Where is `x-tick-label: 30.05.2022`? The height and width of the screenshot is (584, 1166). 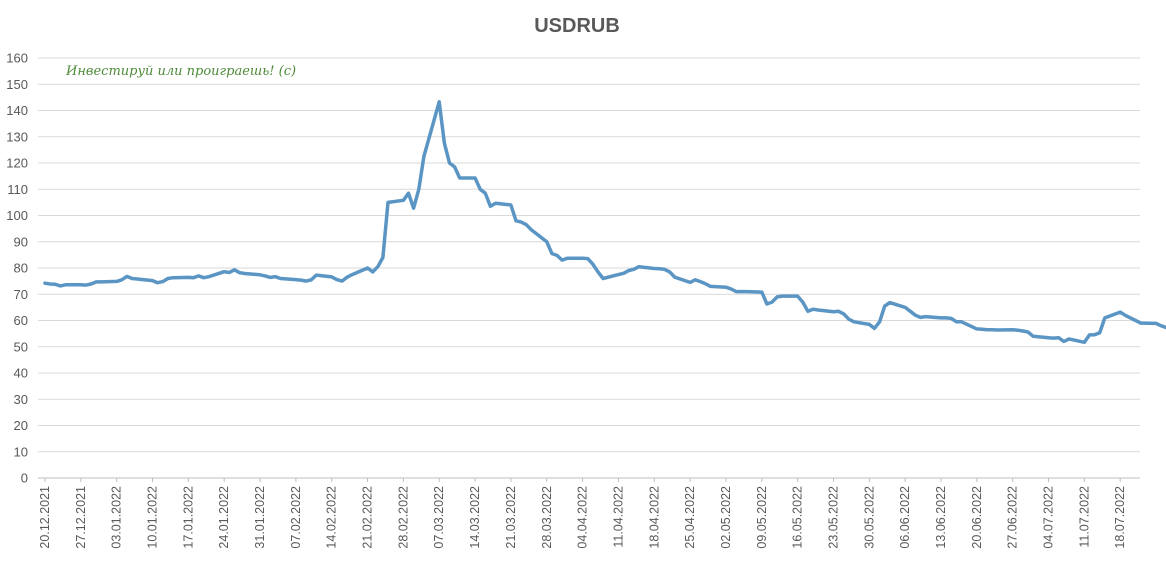 x-tick-label: 30.05.2022 is located at coordinates (869, 517).